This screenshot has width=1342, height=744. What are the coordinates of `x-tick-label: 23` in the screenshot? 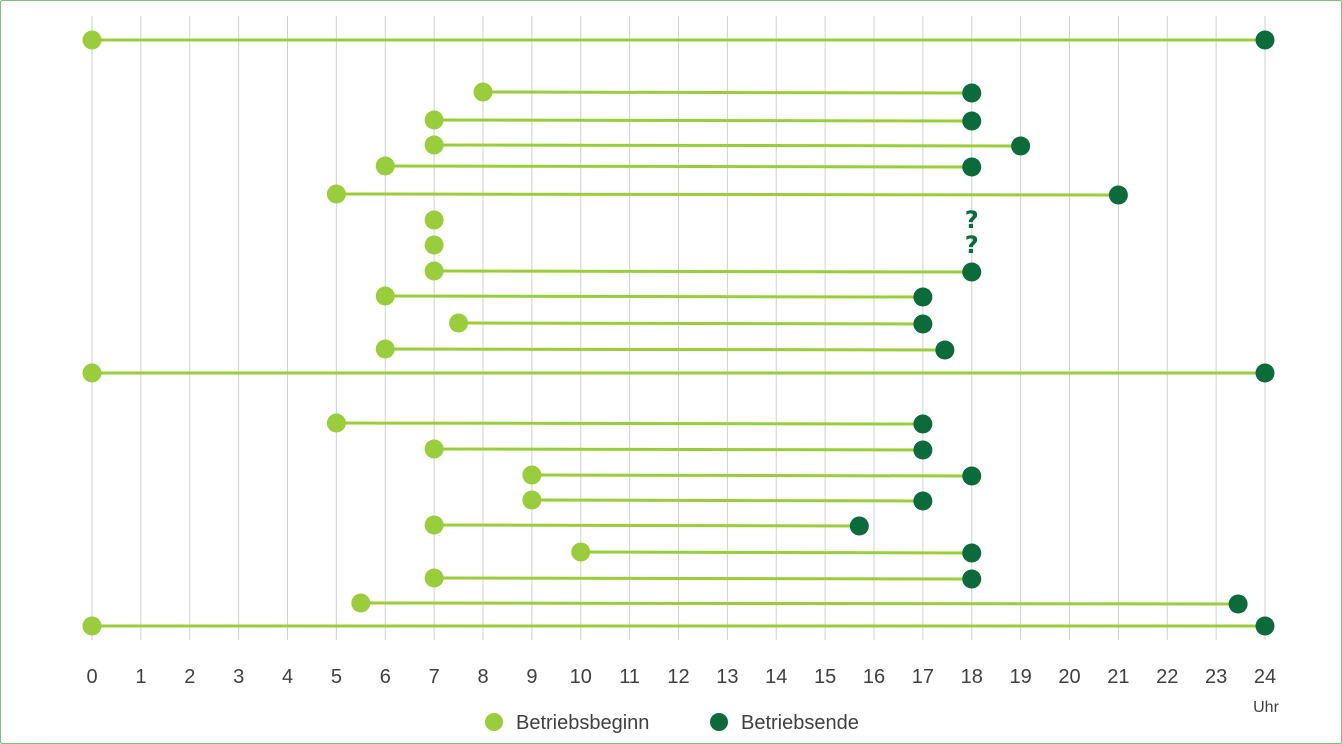 It's located at (1216, 677).